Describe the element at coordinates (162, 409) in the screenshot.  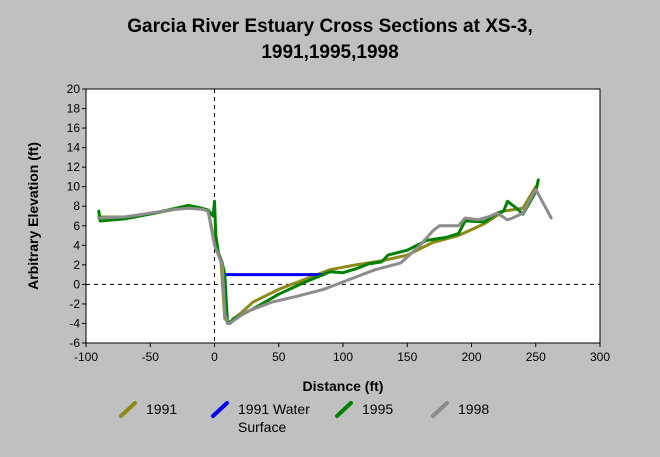
I see `legend-label: 1991` at that location.